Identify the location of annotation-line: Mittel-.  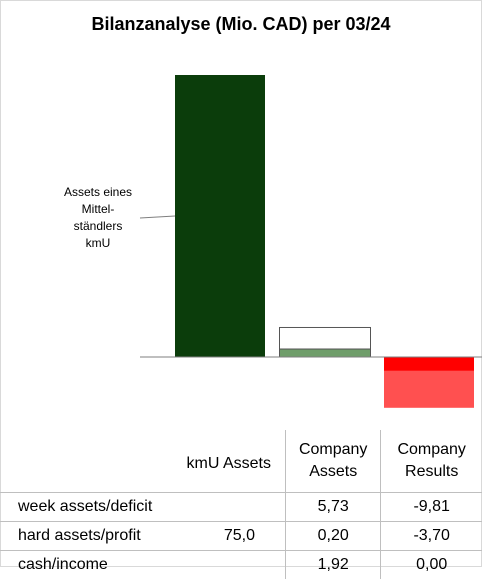
(98, 209).